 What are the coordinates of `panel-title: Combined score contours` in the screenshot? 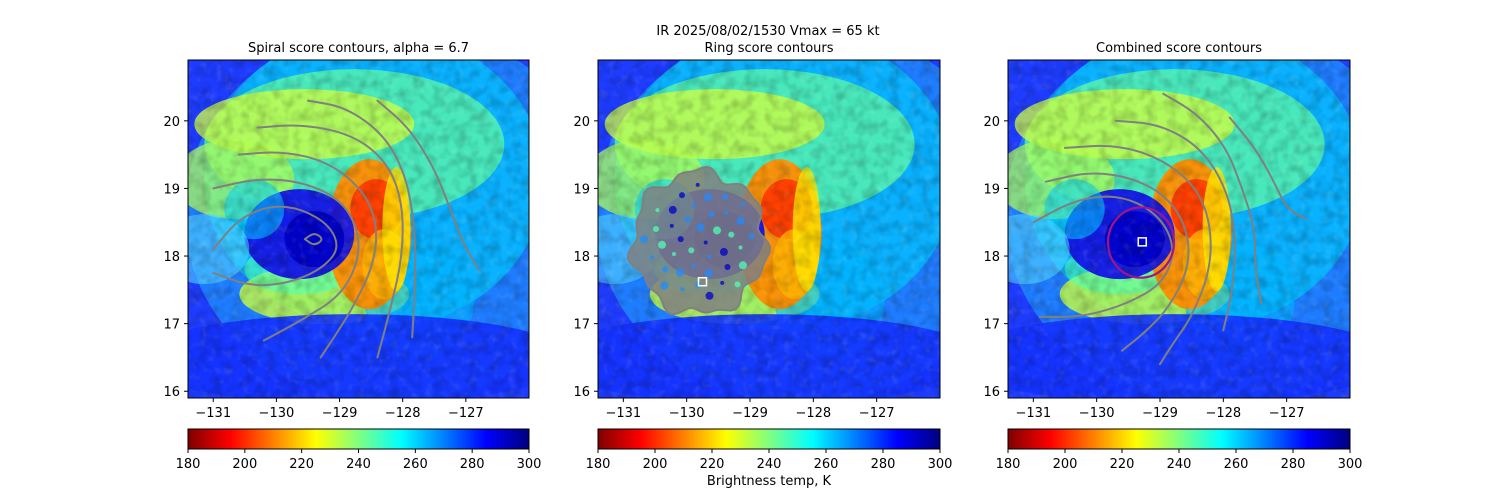 It's located at (1179, 48).